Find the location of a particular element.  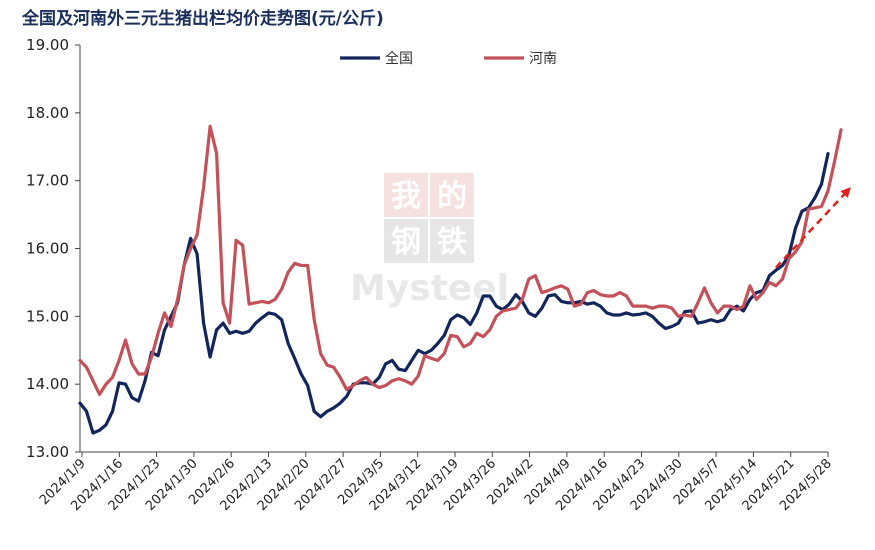

svg-text: Mysteel is located at coordinates (429, 288).